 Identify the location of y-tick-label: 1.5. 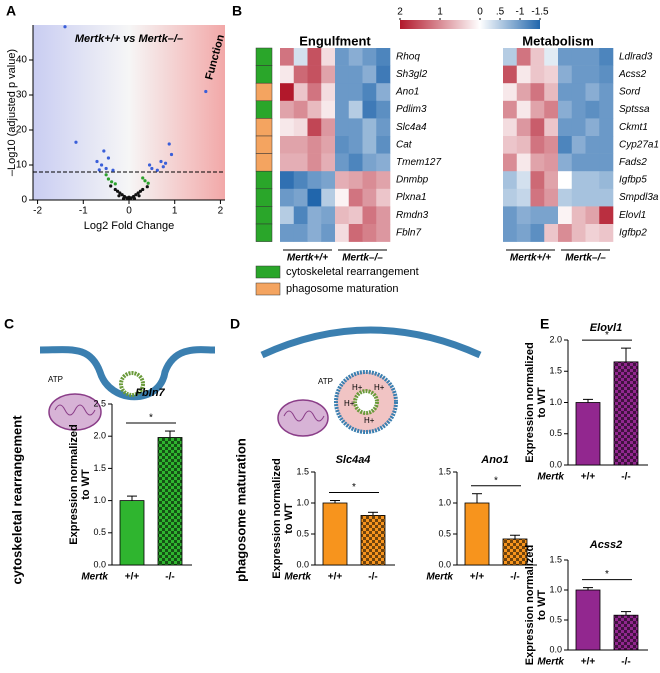
(555, 371).